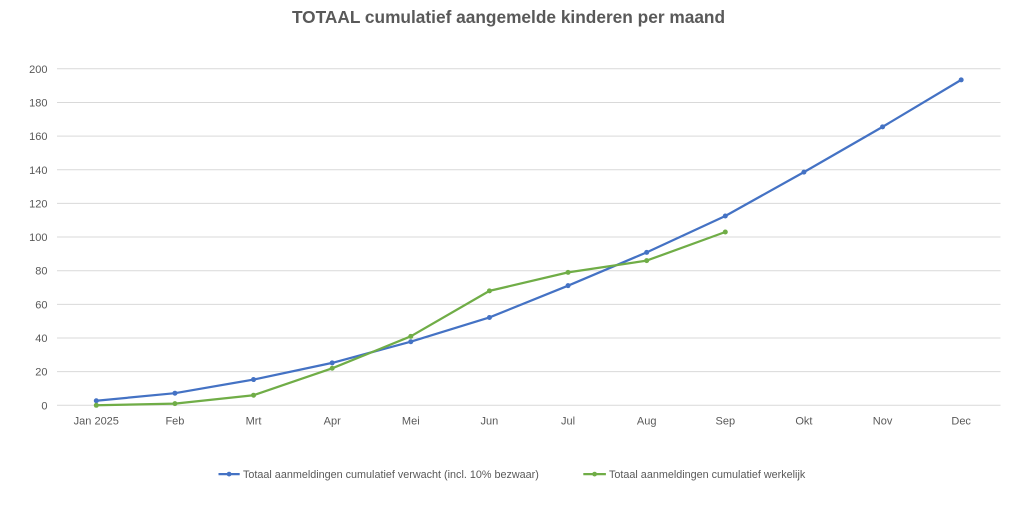 This screenshot has width=1014, height=506. Describe the element at coordinates (961, 422) in the screenshot. I see `svg-text: Dec` at that location.